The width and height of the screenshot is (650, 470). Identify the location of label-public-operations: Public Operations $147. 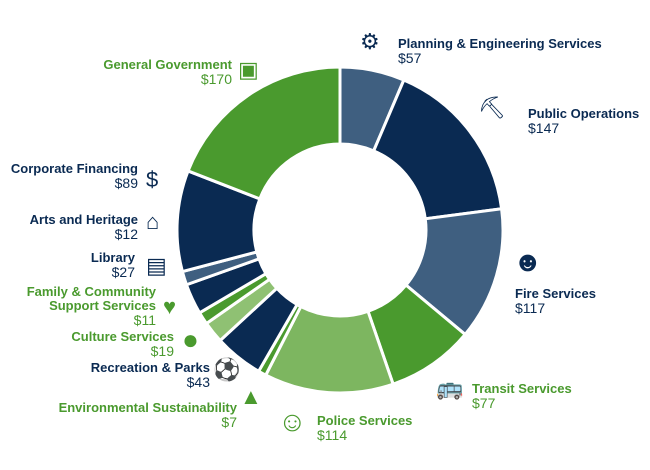
(584, 121).